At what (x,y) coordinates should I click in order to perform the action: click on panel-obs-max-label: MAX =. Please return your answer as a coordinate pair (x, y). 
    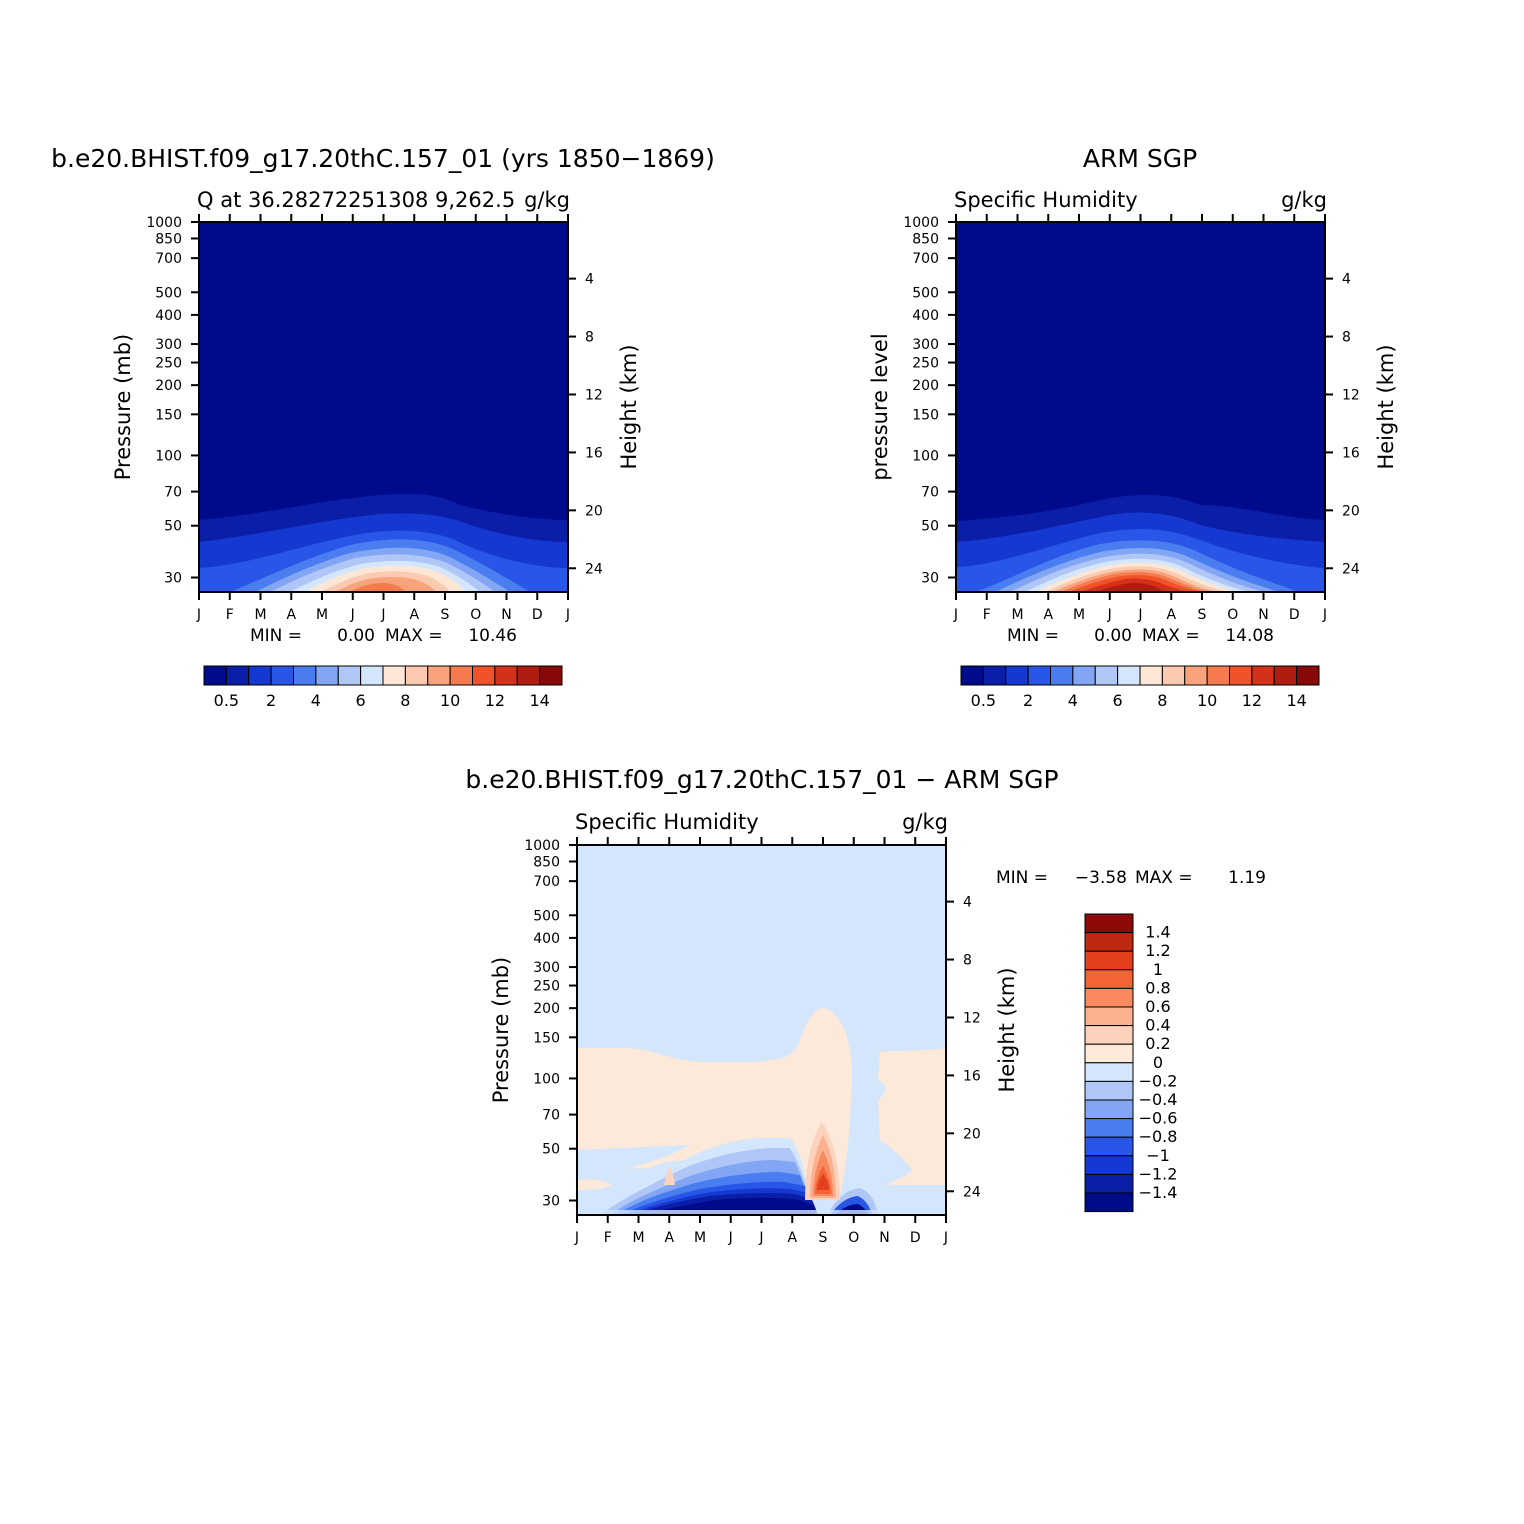
    Looking at the image, I should click on (1171, 636).